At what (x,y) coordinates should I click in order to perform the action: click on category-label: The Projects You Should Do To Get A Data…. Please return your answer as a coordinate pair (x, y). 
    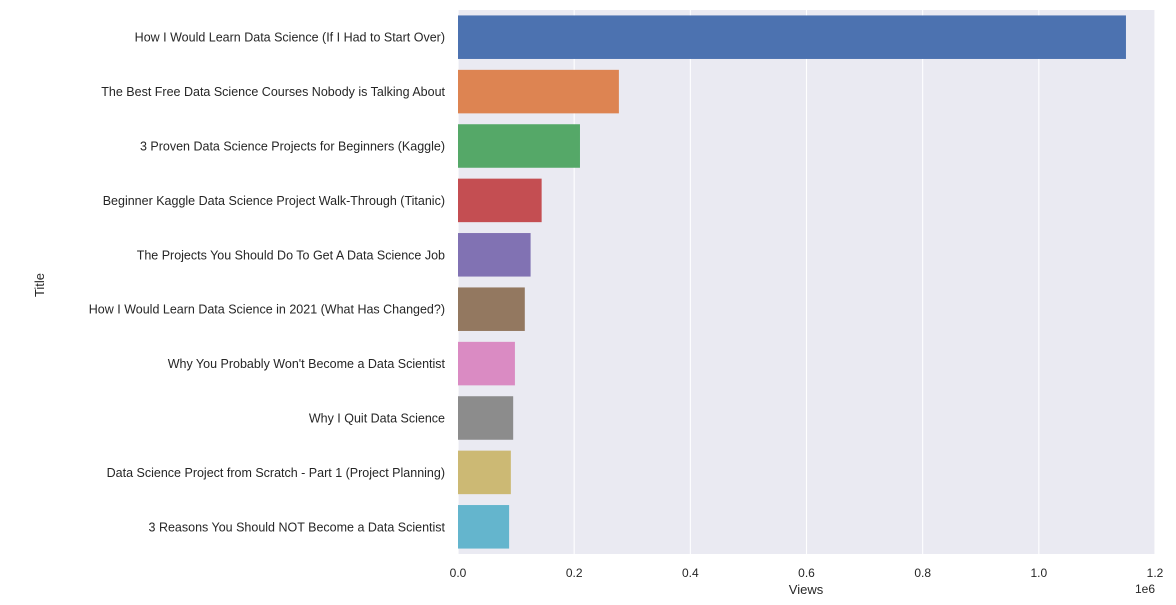
    Looking at the image, I should click on (291, 255).